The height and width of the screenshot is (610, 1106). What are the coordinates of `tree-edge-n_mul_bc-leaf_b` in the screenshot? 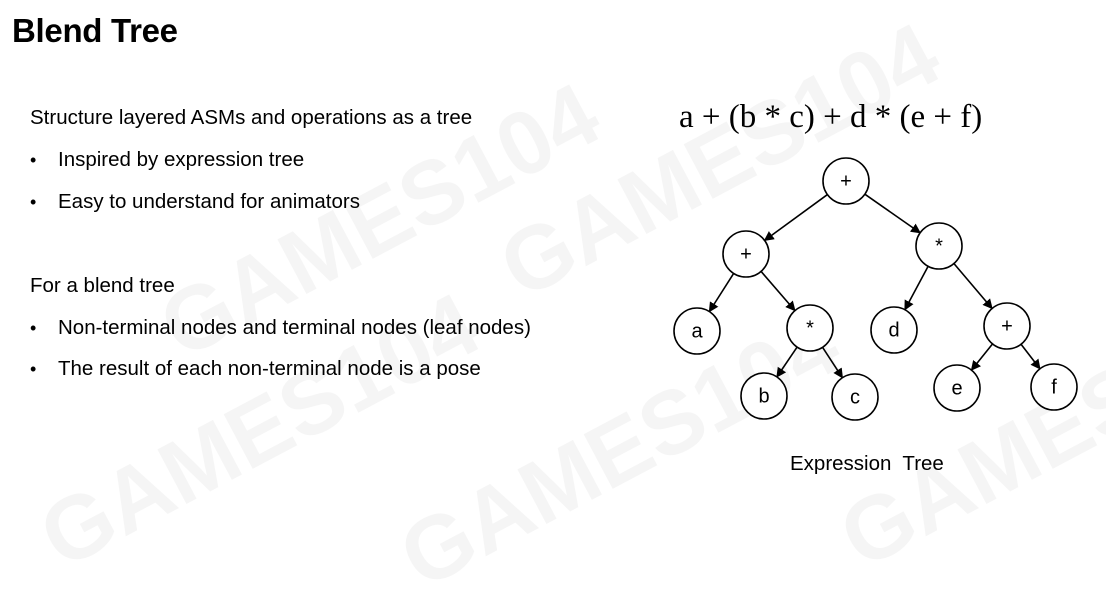 It's located at (787, 362).